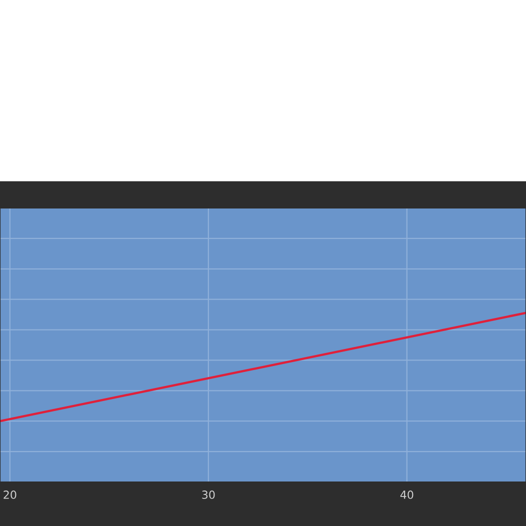 The width and height of the screenshot is (526, 526). I want to click on x-tick-label: 20, so click(10, 494).